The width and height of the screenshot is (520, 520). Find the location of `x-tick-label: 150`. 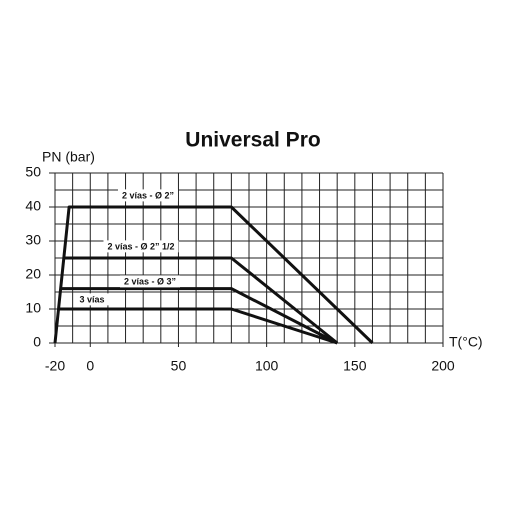

x-tick-label: 150 is located at coordinates (355, 366).